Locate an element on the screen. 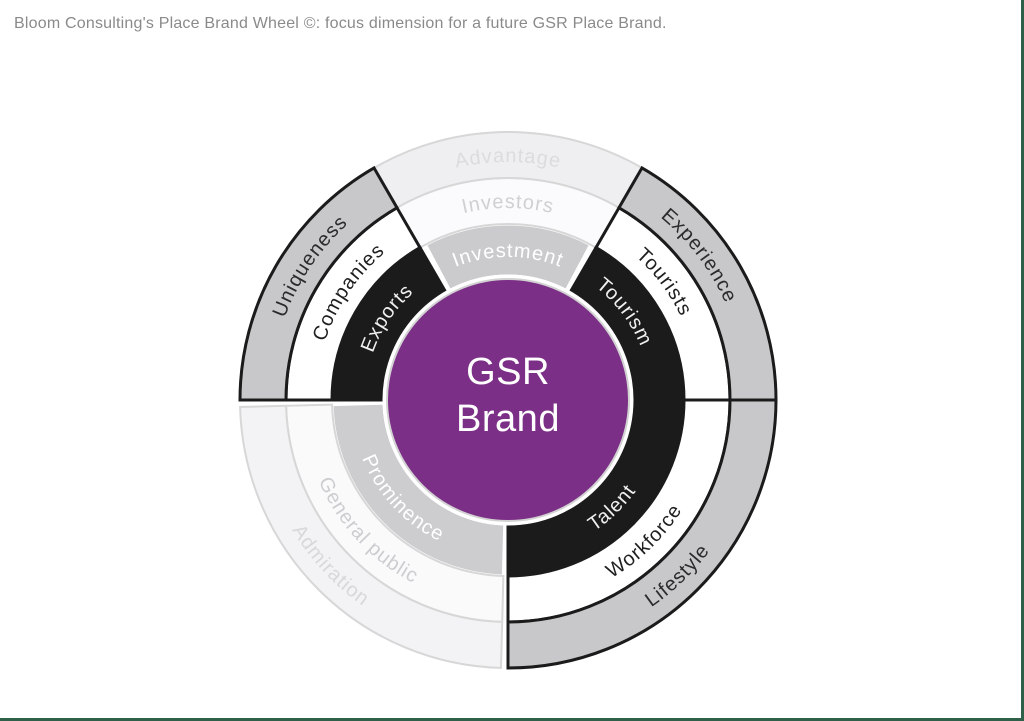  page-border-right is located at coordinates (1022, 360).